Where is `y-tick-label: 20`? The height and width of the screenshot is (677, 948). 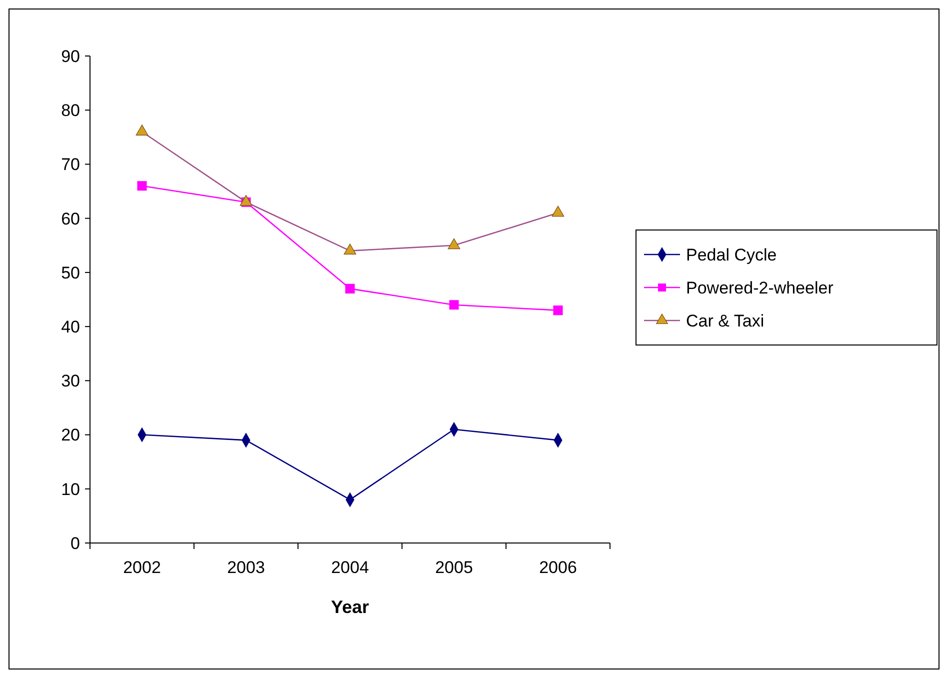 y-tick-label: 20 is located at coordinates (70, 435).